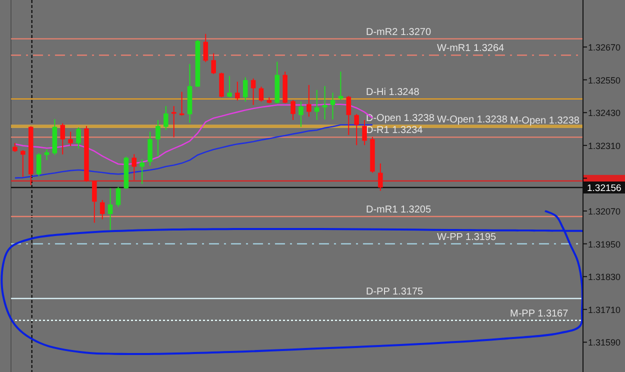  Describe the element at coordinates (399, 210) in the screenshot. I see `ref-line-label: D-mR1 1.3205` at that location.